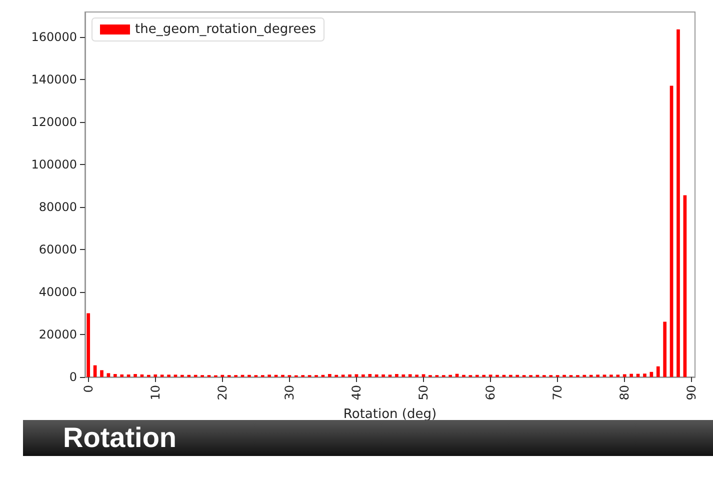 This screenshot has height=481, width=713. What do you see at coordinates (73, 377) in the screenshot?
I see `y-tick-label: 0` at bounding box center [73, 377].